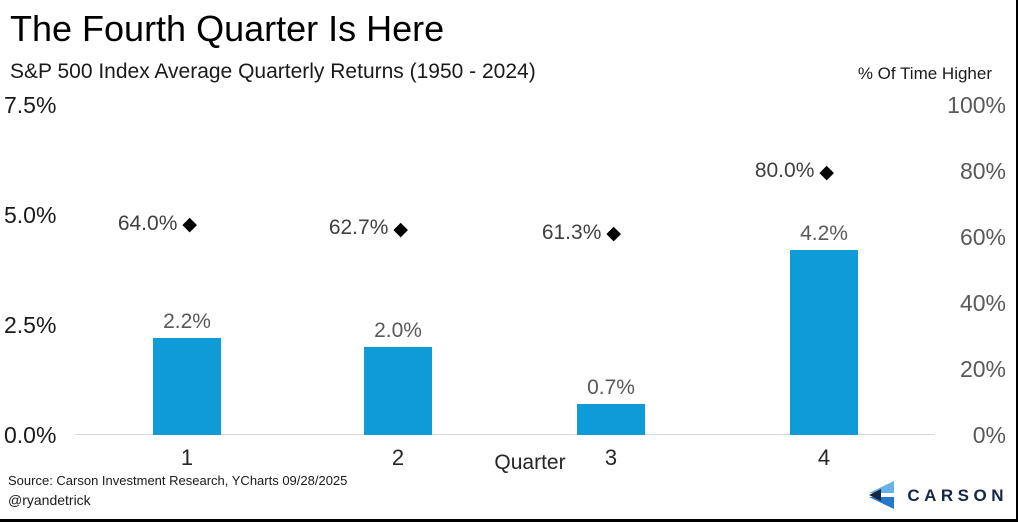 The width and height of the screenshot is (1018, 522). I want to click on x-axis-line, so click(505, 434).